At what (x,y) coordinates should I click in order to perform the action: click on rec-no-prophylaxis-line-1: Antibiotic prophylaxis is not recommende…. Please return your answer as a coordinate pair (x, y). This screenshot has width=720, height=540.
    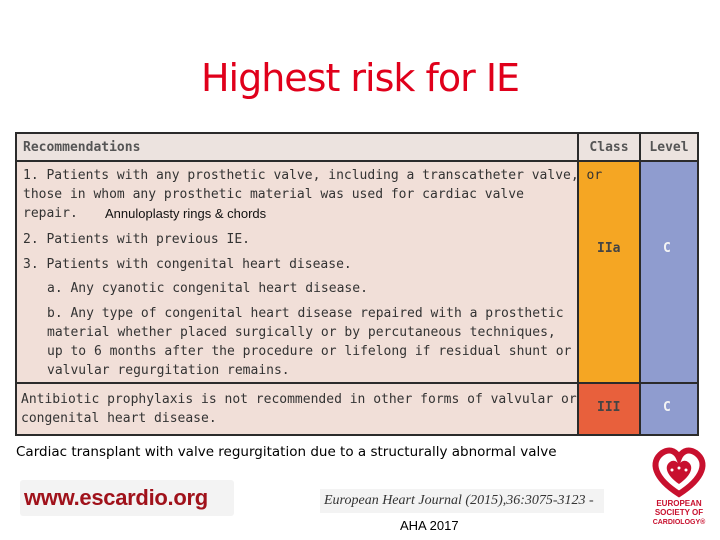
    Looking at the image, I should click on (299, 399).